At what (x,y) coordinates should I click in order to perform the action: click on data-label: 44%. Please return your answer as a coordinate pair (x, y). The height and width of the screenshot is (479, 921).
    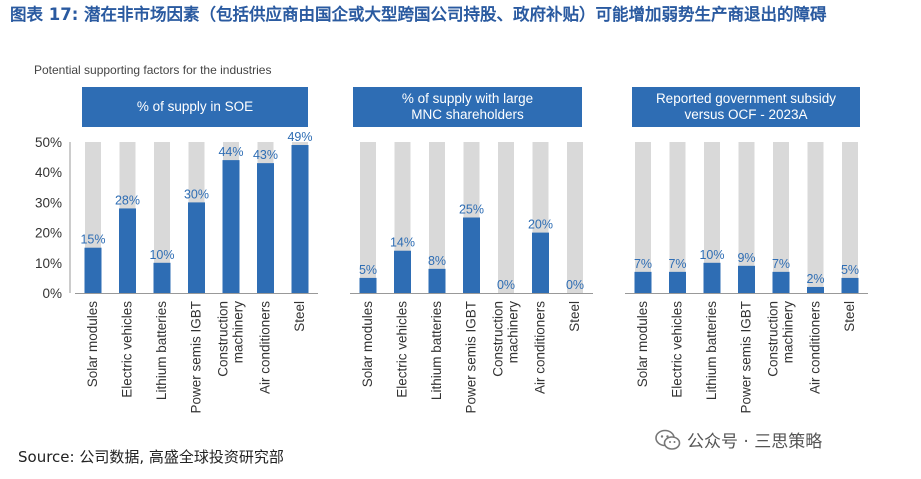
    Looking at the image, I should click on (230, 152).